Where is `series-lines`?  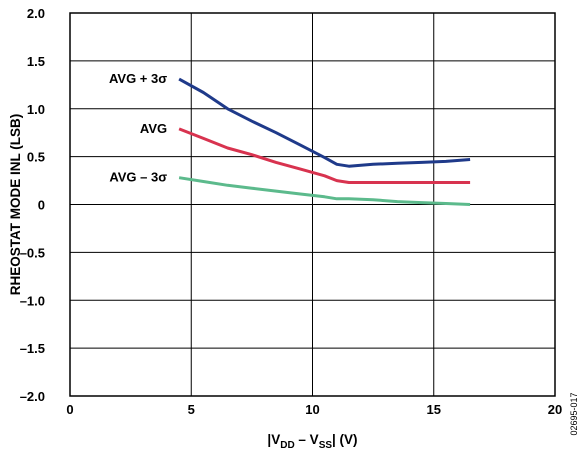 series-lines is located at coordinates (324, 141).